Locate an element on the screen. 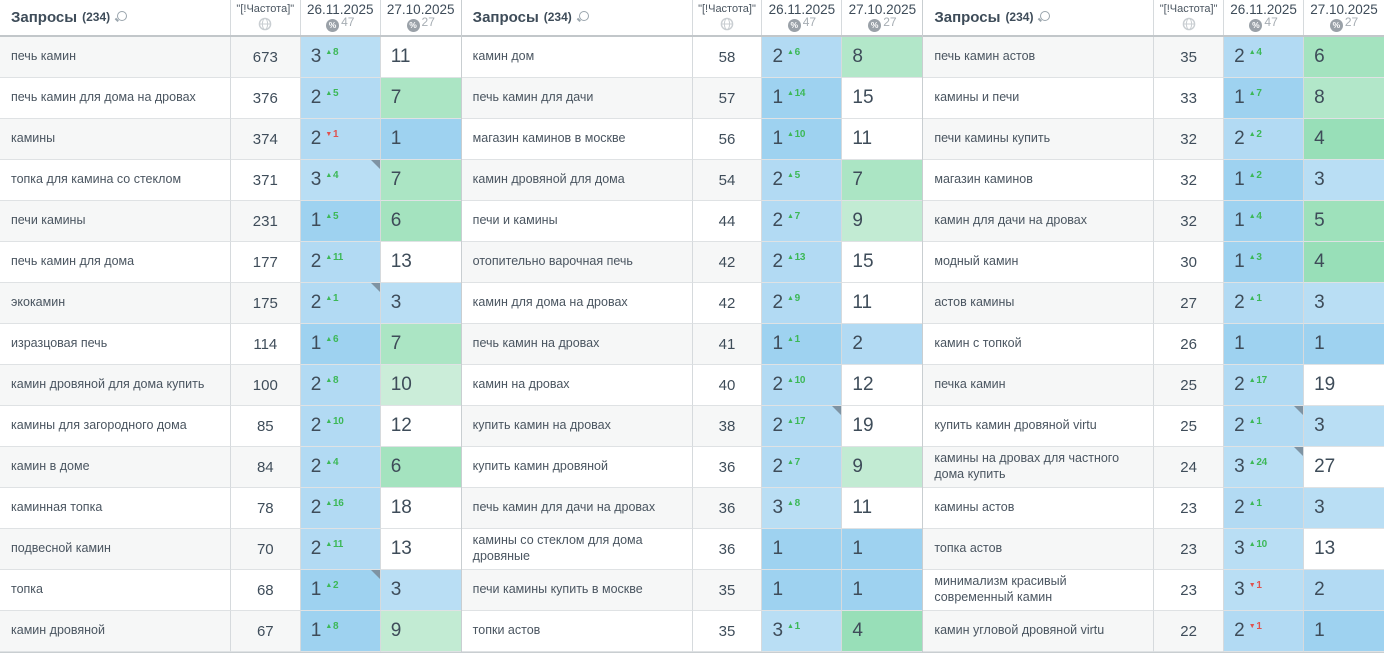  position-cell-current: 1 ▲14 is located at coordinates (802, 98).